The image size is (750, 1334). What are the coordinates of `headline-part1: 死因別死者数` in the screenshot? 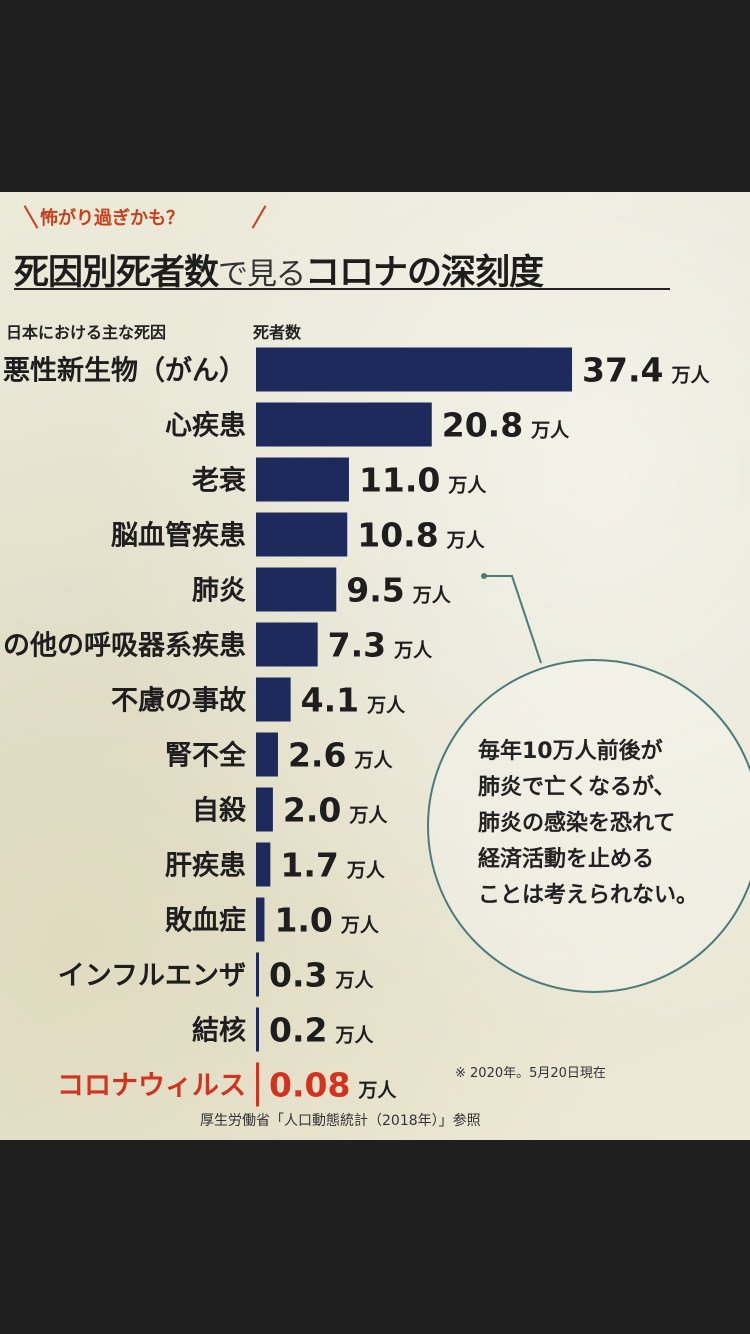 It's located at (116, 273).